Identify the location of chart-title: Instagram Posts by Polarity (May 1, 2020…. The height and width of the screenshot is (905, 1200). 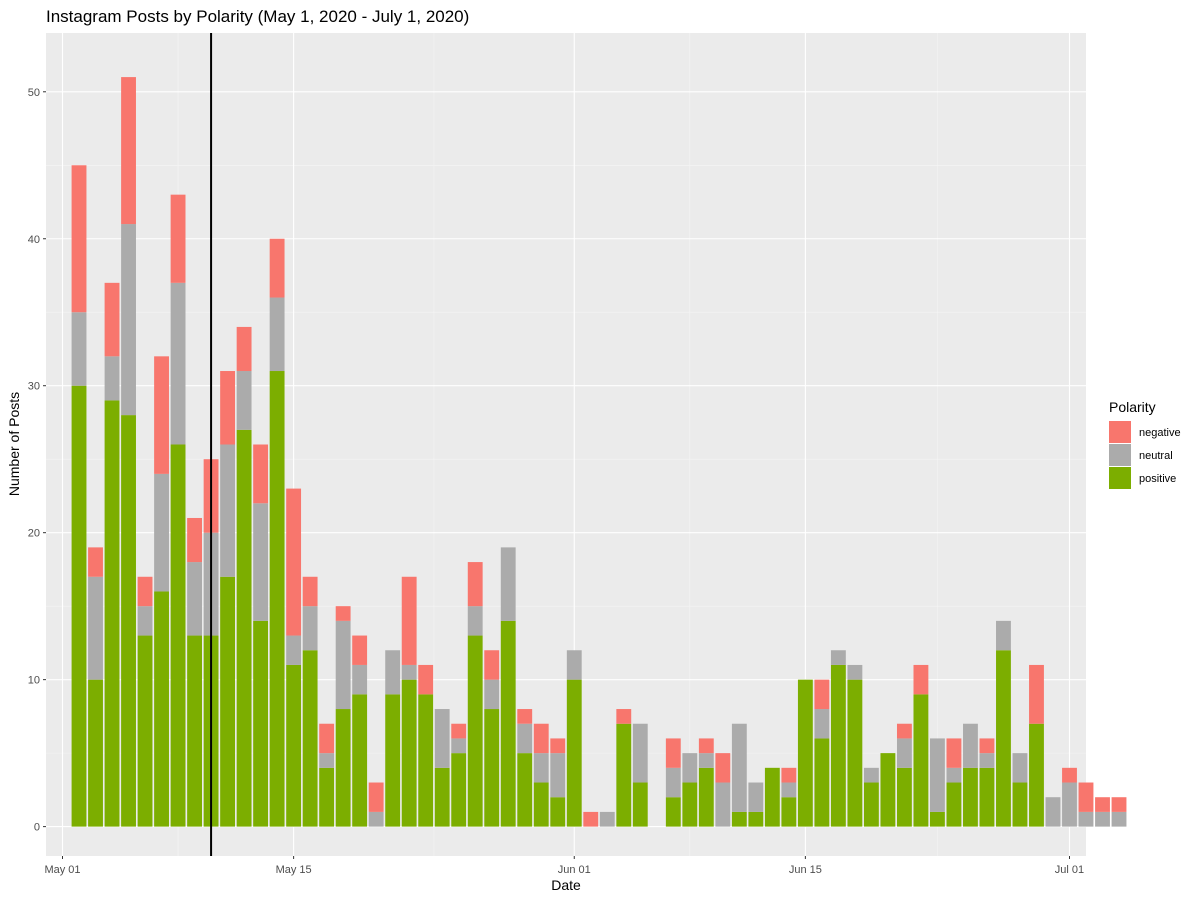
(257, 16).